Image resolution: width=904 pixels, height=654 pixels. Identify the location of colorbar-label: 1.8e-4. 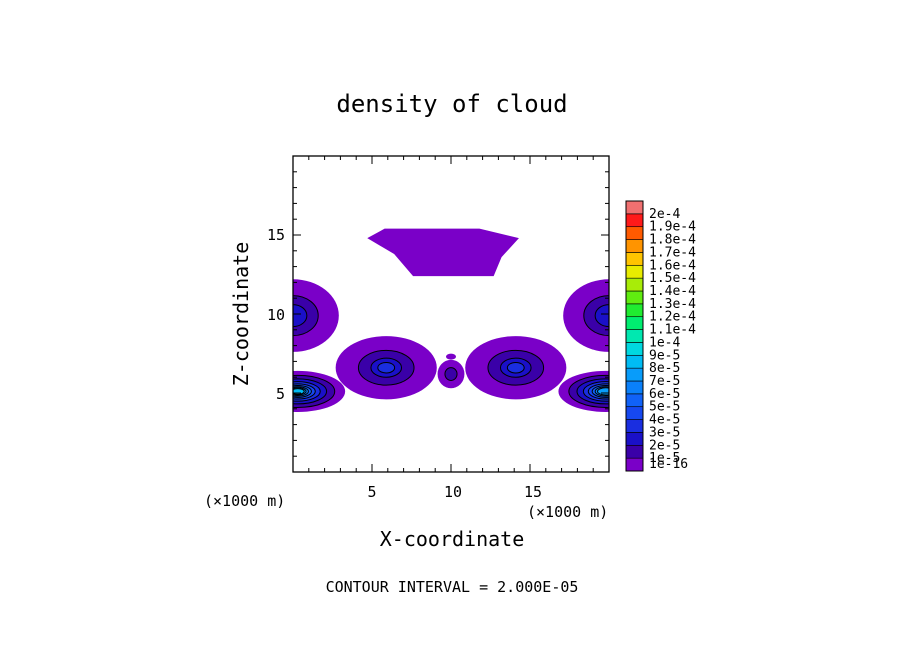
(672, 240).